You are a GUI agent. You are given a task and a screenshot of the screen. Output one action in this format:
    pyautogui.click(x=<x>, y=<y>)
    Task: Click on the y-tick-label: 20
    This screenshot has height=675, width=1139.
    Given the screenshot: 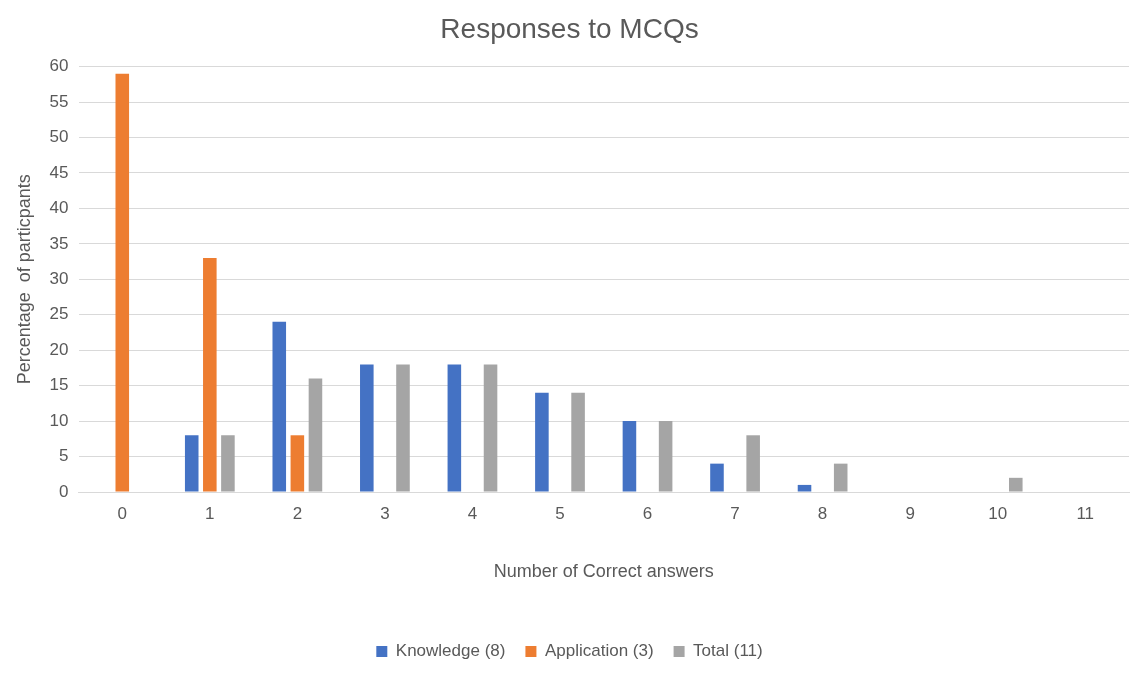 What is the action you would take?
    pyautogui.click(x=59, y=349)
    